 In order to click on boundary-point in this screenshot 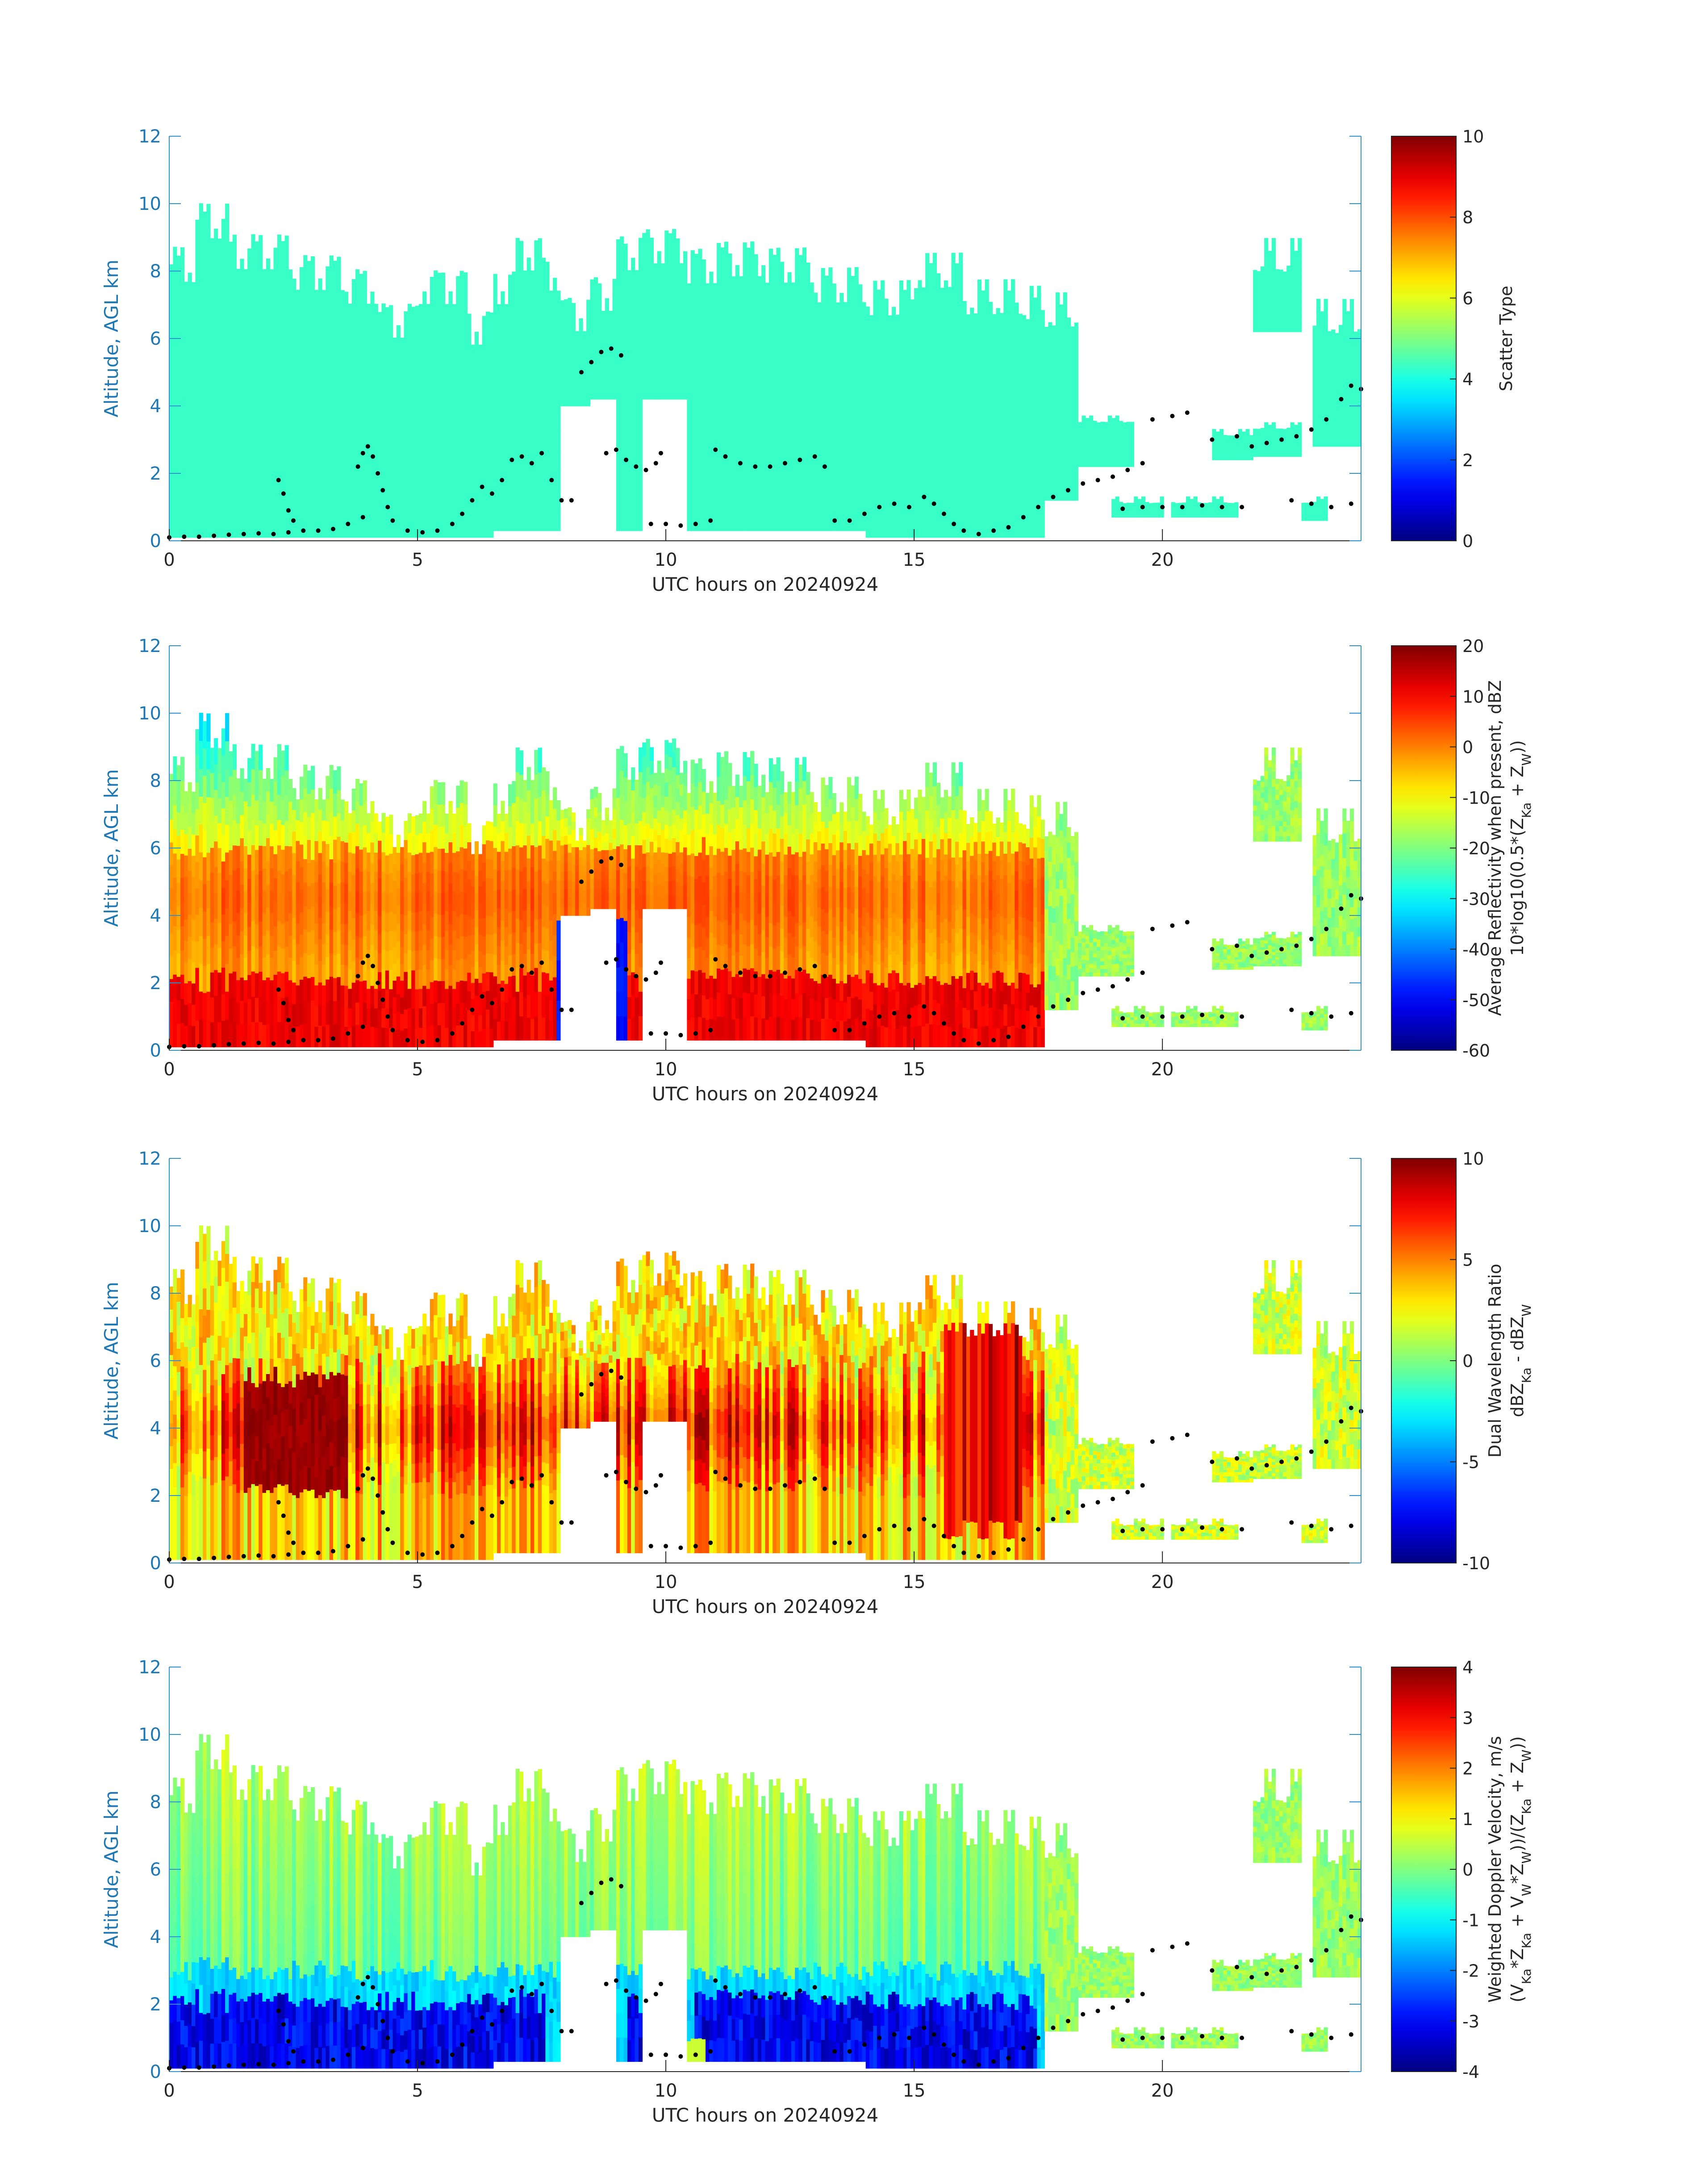, I will do `click(1296, 436)`.